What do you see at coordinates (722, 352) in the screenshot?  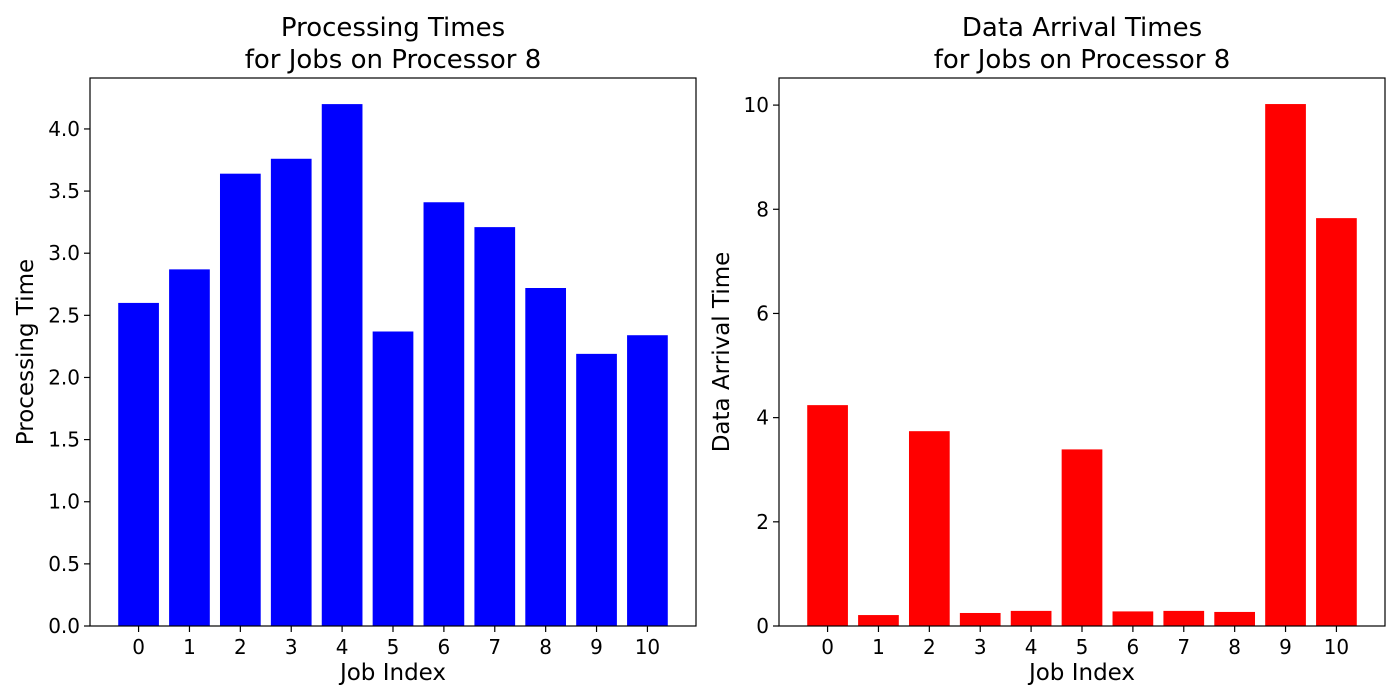 I see `y-axis-label: Data Arrival Time` at bounding box center [722, 352].